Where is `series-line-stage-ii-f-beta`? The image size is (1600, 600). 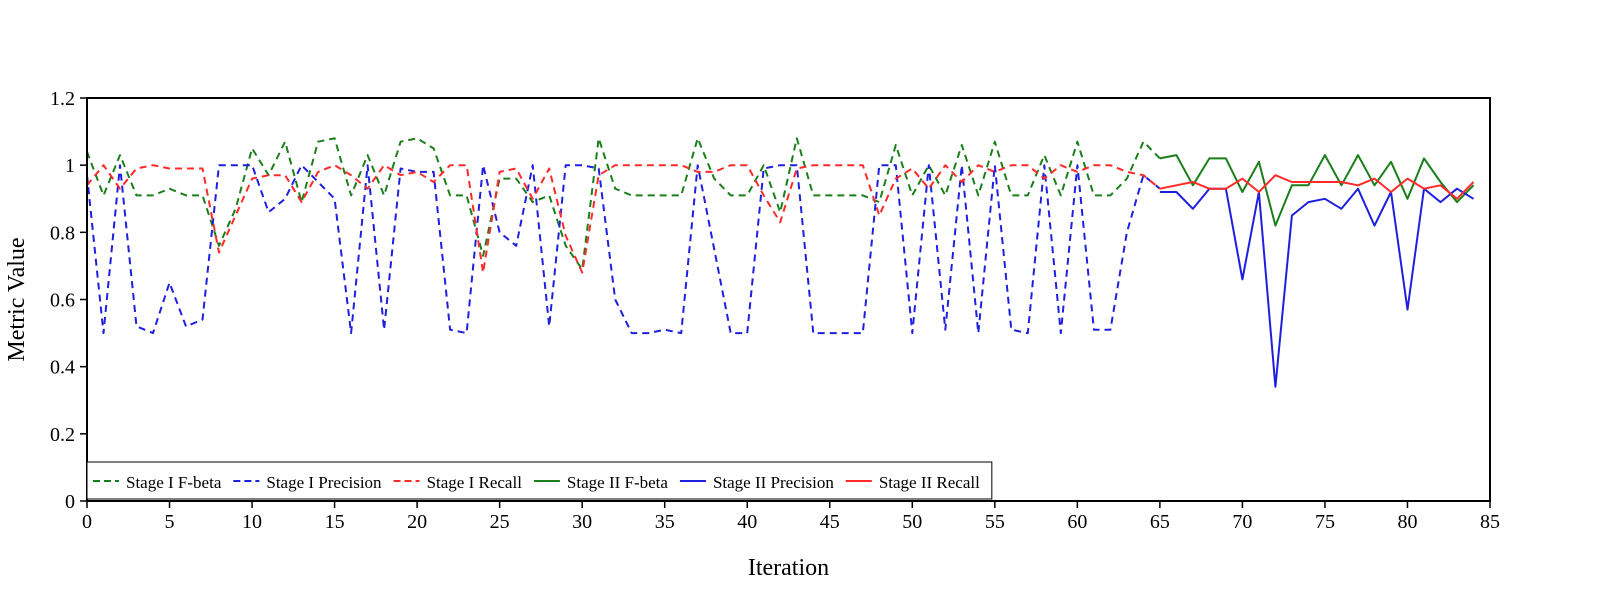
series-line-stage-ii-f-beta is located at coordinates (1317, 190).